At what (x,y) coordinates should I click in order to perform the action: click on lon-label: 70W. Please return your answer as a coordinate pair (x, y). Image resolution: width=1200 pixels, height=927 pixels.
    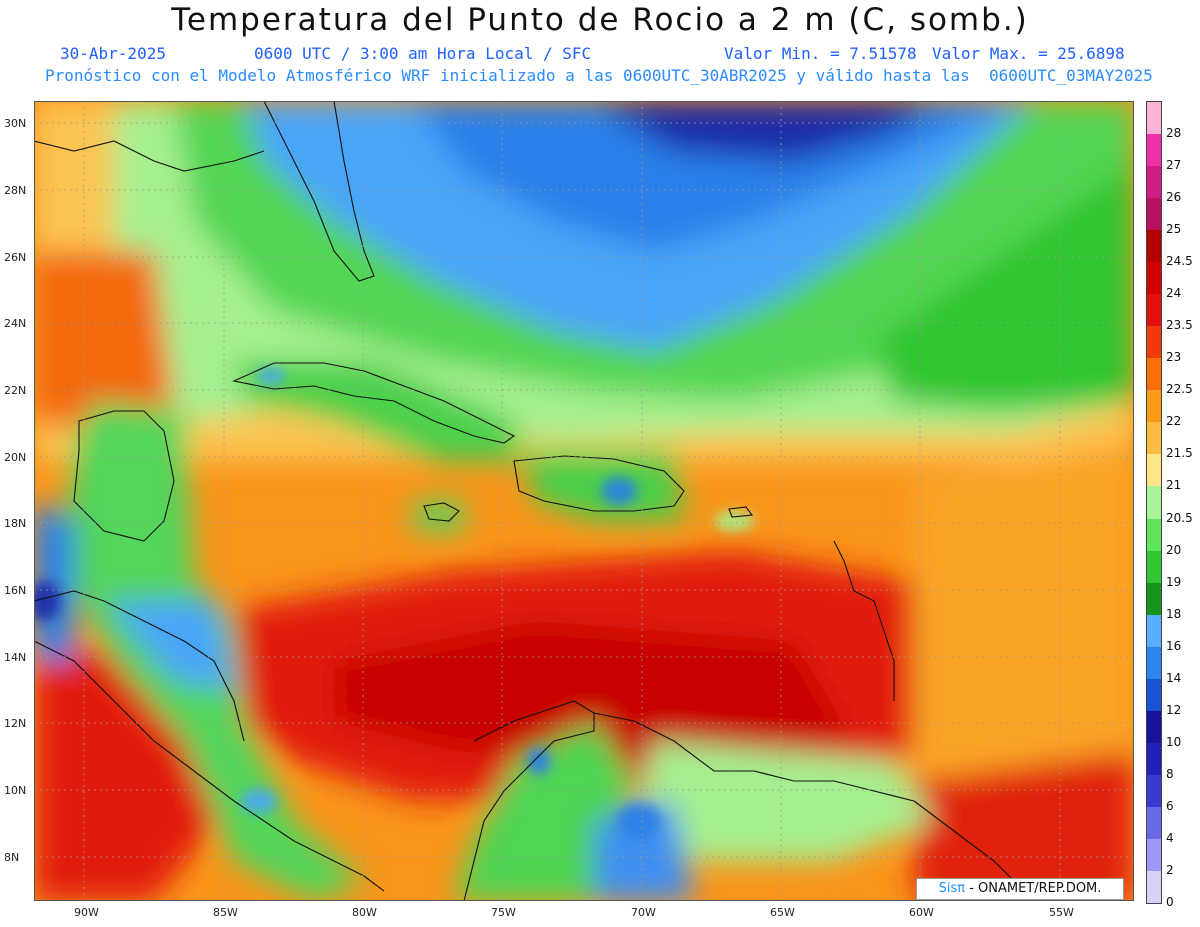
    Looking at the image, I should click on (643, 912).